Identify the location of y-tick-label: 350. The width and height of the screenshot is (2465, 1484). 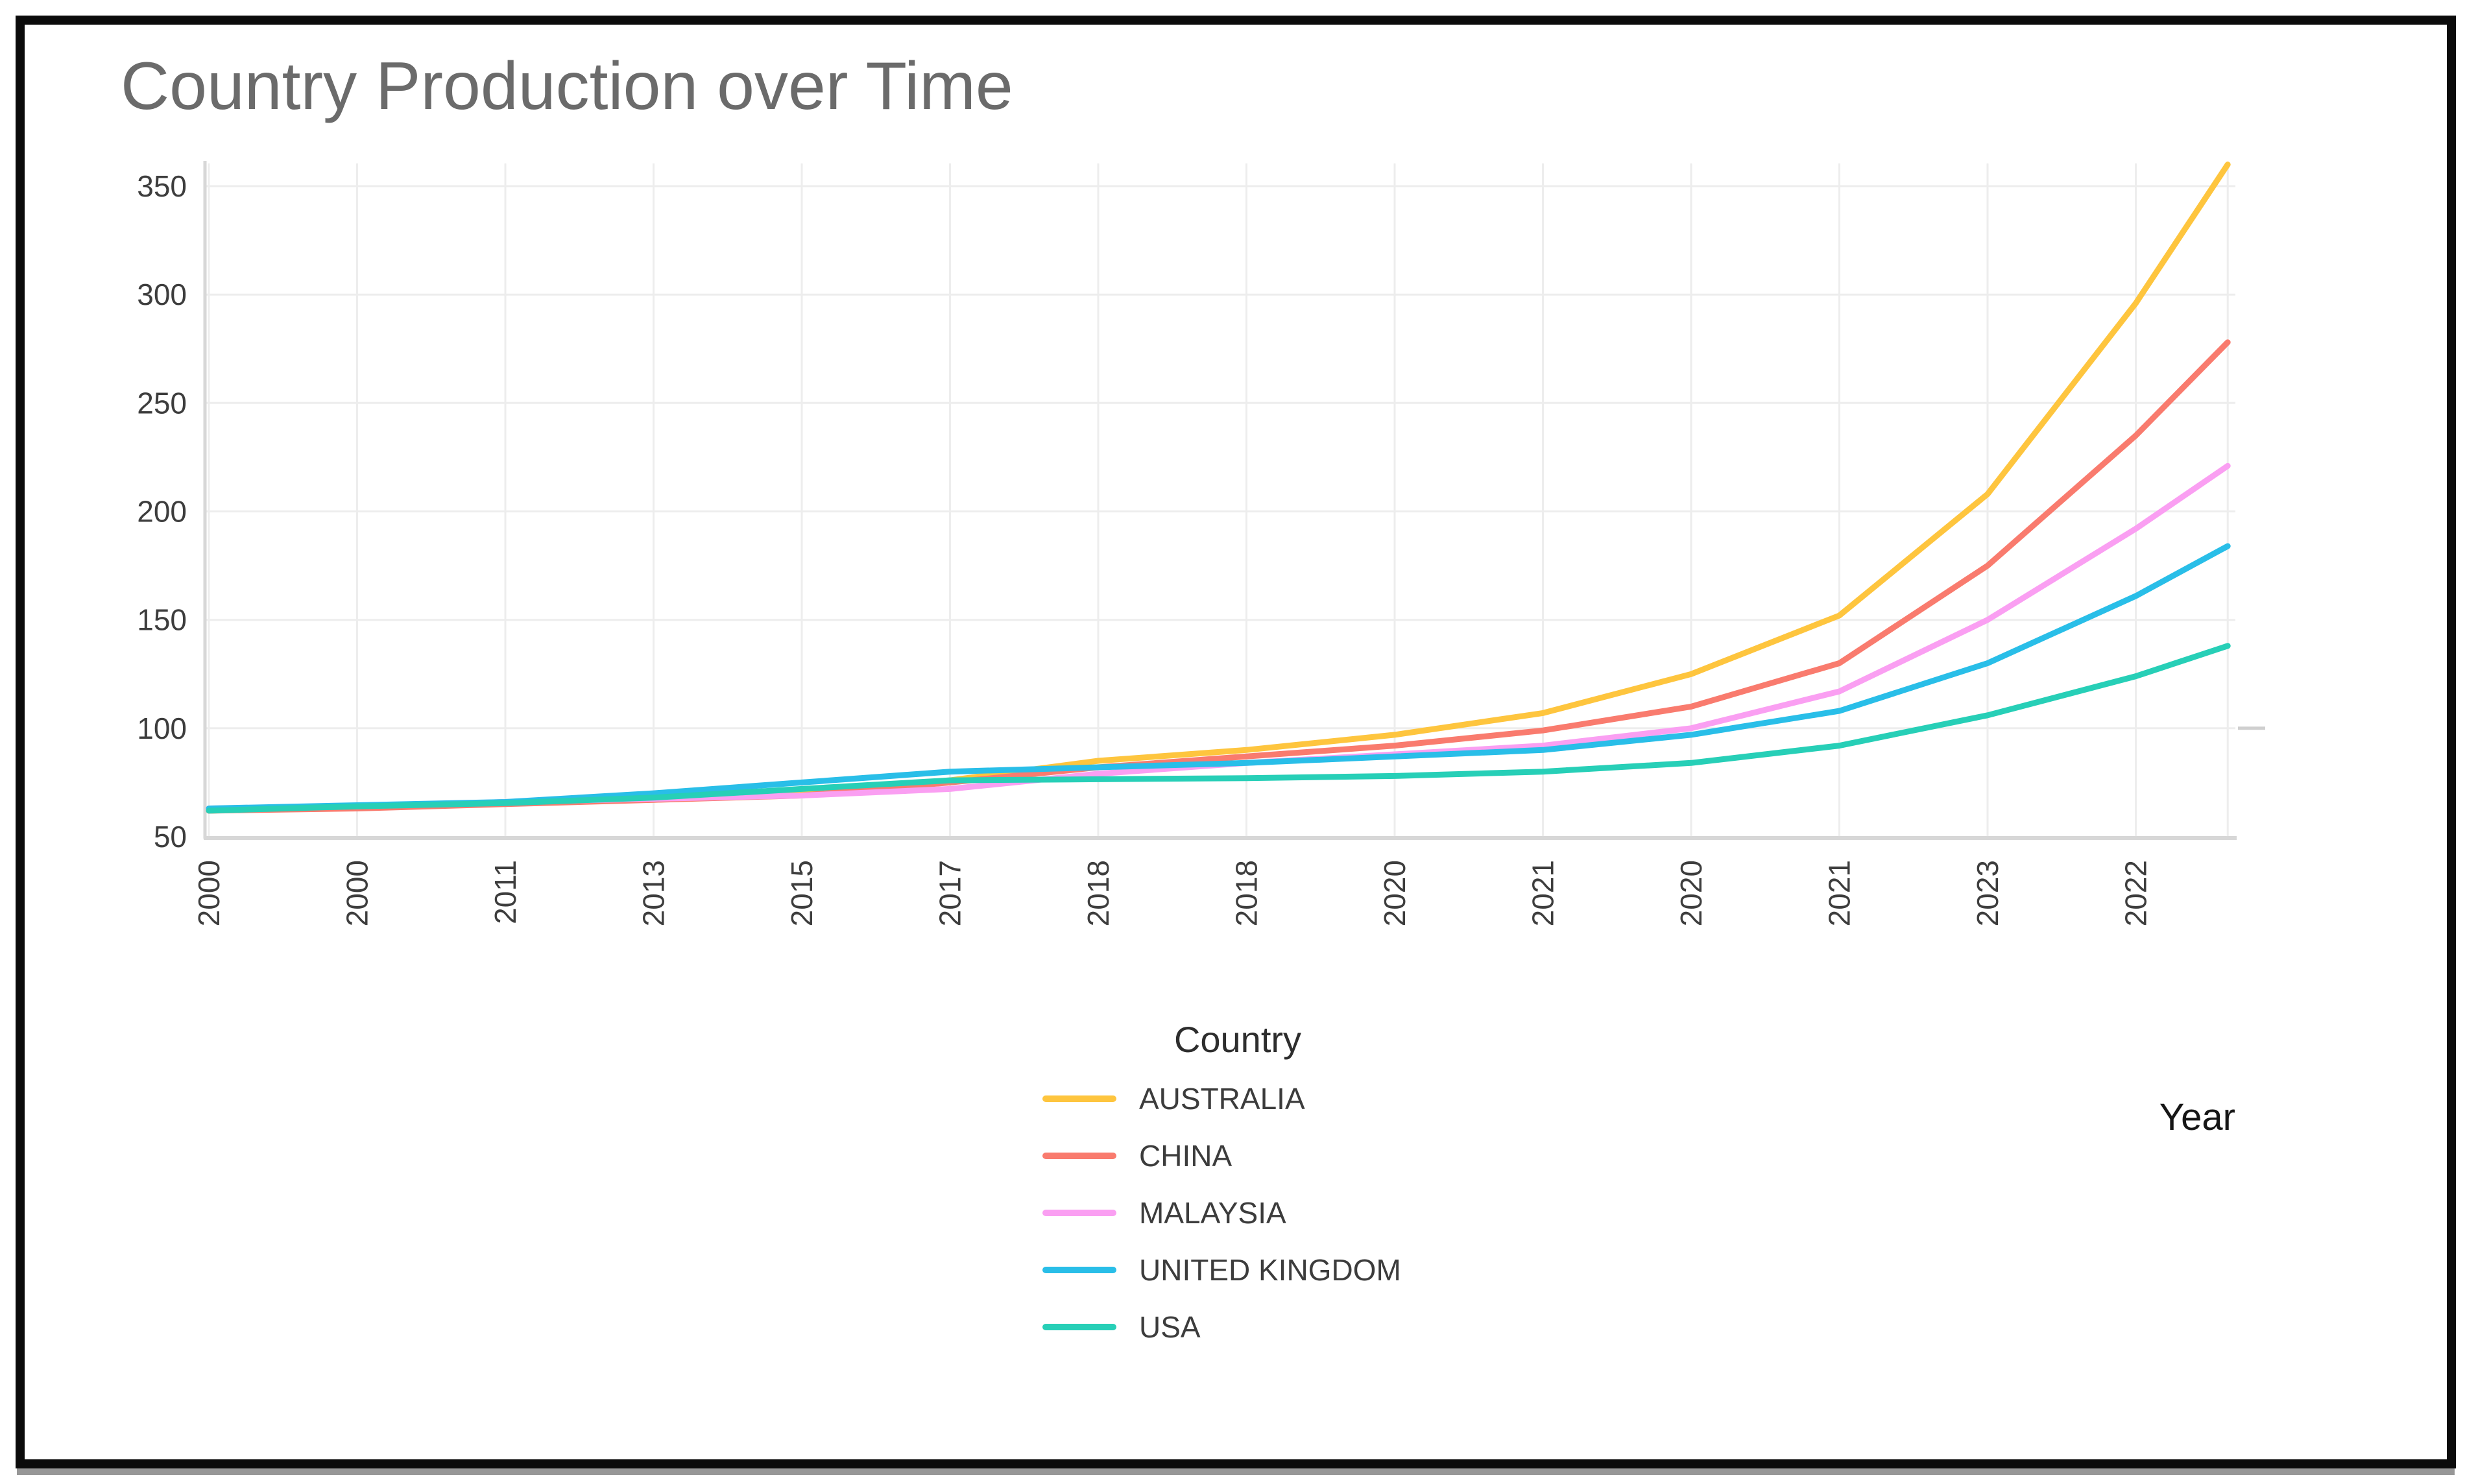
(162, 186).